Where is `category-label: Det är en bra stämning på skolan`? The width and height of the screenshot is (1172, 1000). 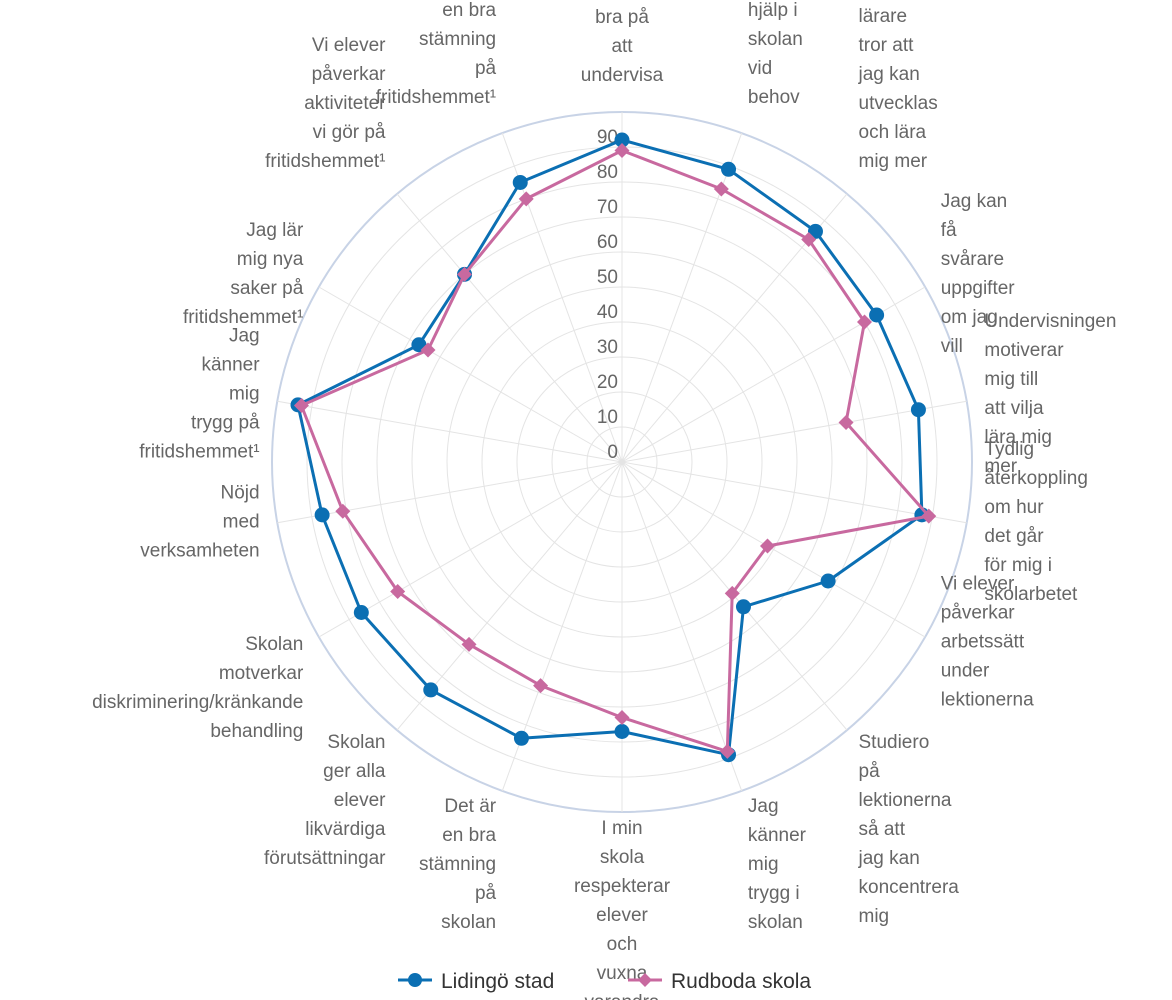
category-label: Det är en bra stämning på skolan is located at coordinates (458, 864).